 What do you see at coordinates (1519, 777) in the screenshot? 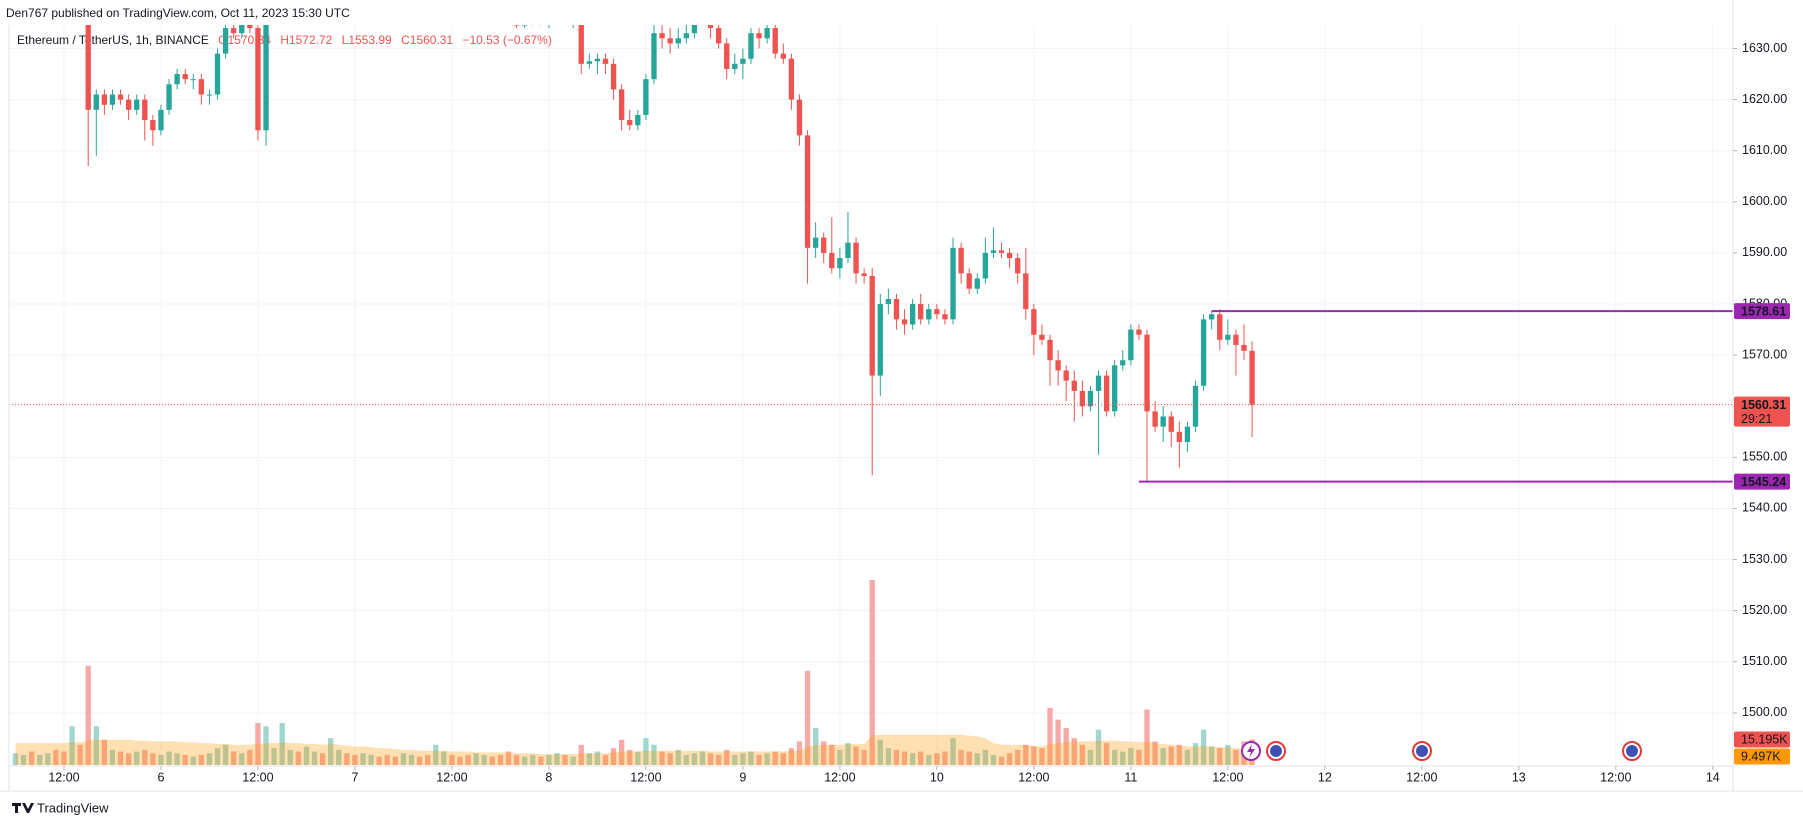
I see `x-tick-label: 13` at bounding box center [1519, 777].